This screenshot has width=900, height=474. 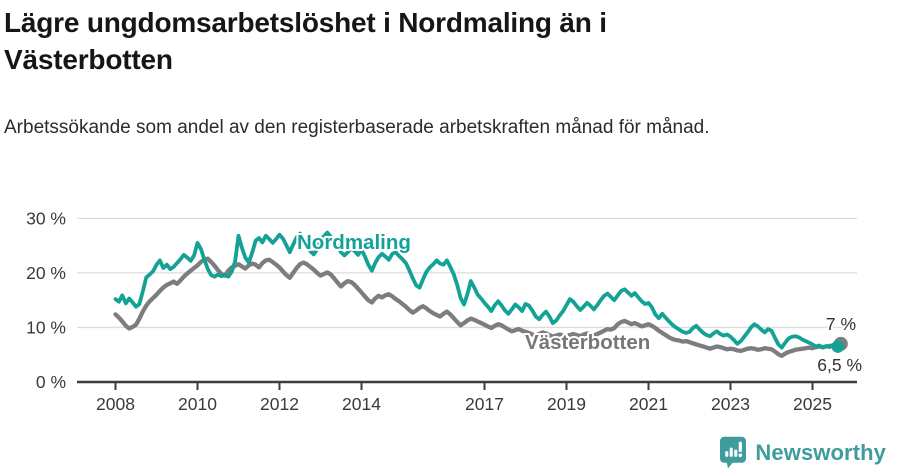 I want to click on nordmaling-end-dot, so click(x=838, y=346).